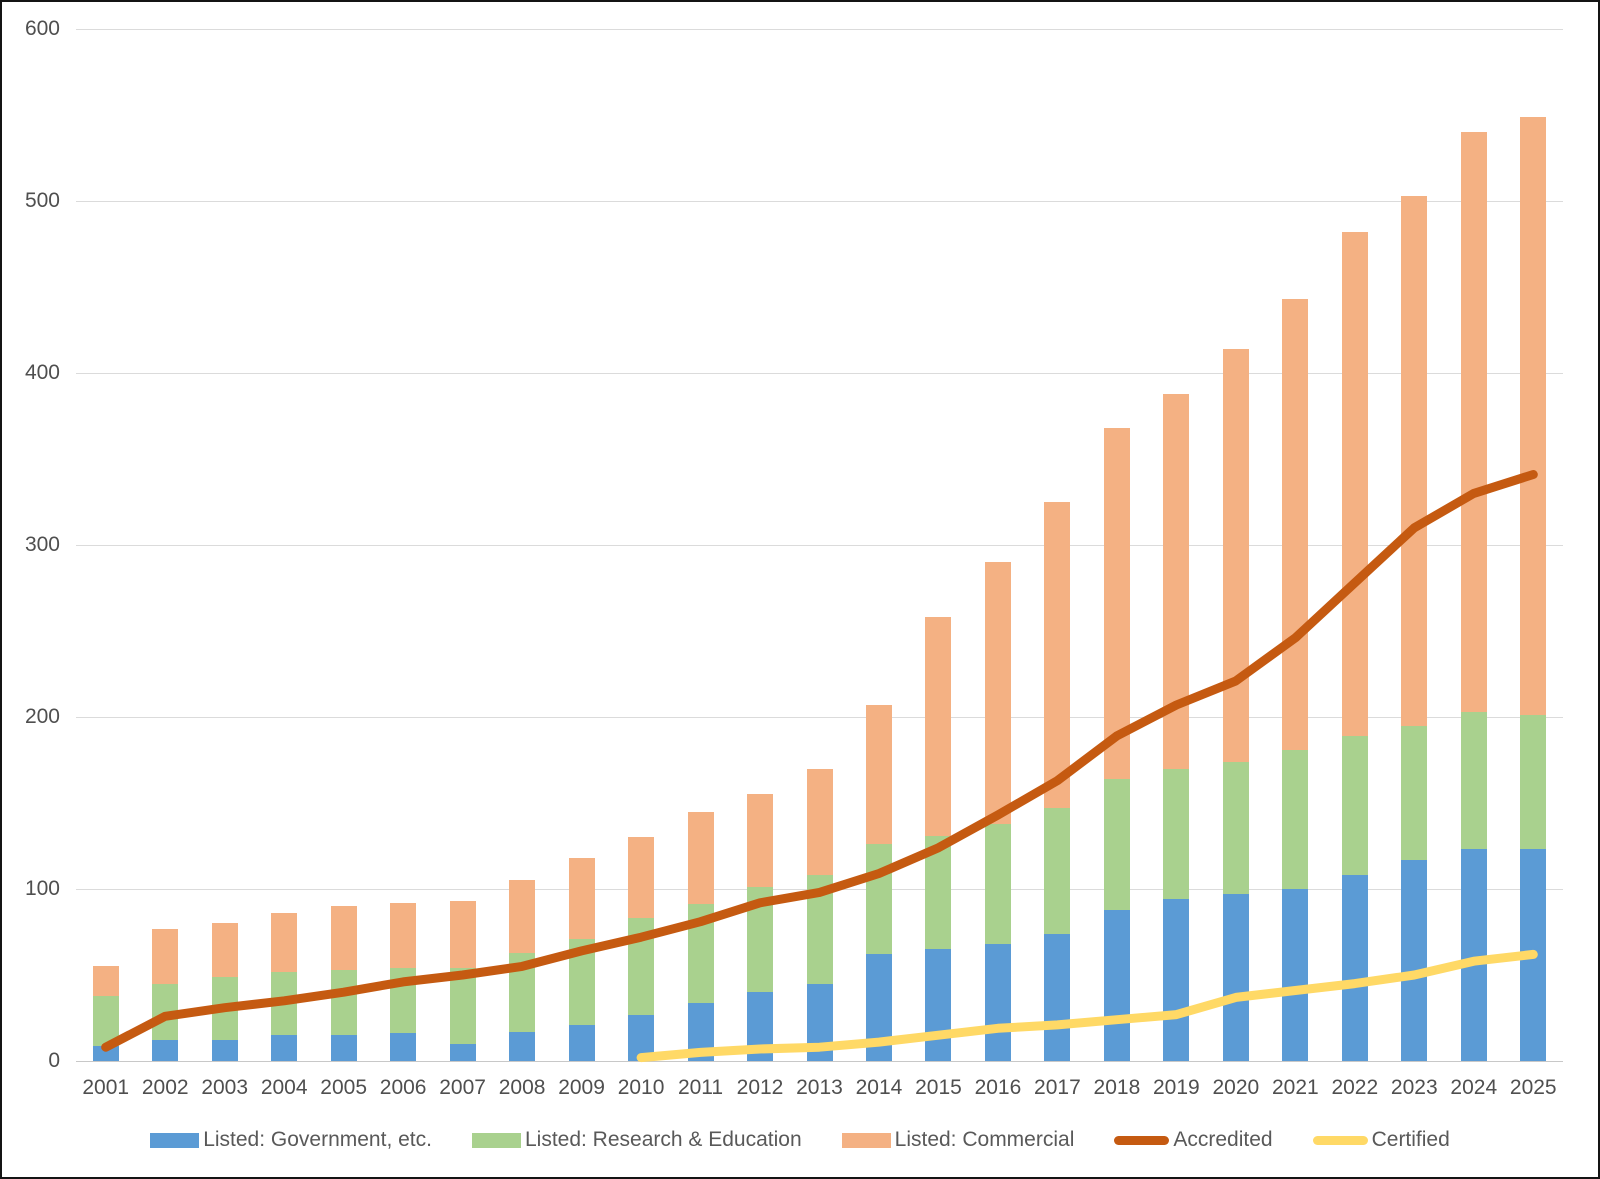 The height and width of the screenshot is (1179, 1600). What do you see at coordinates (1235, 828) in the screenshot?
I see `bar-2020-listed-research-education` at bounding box center [1235, 828].